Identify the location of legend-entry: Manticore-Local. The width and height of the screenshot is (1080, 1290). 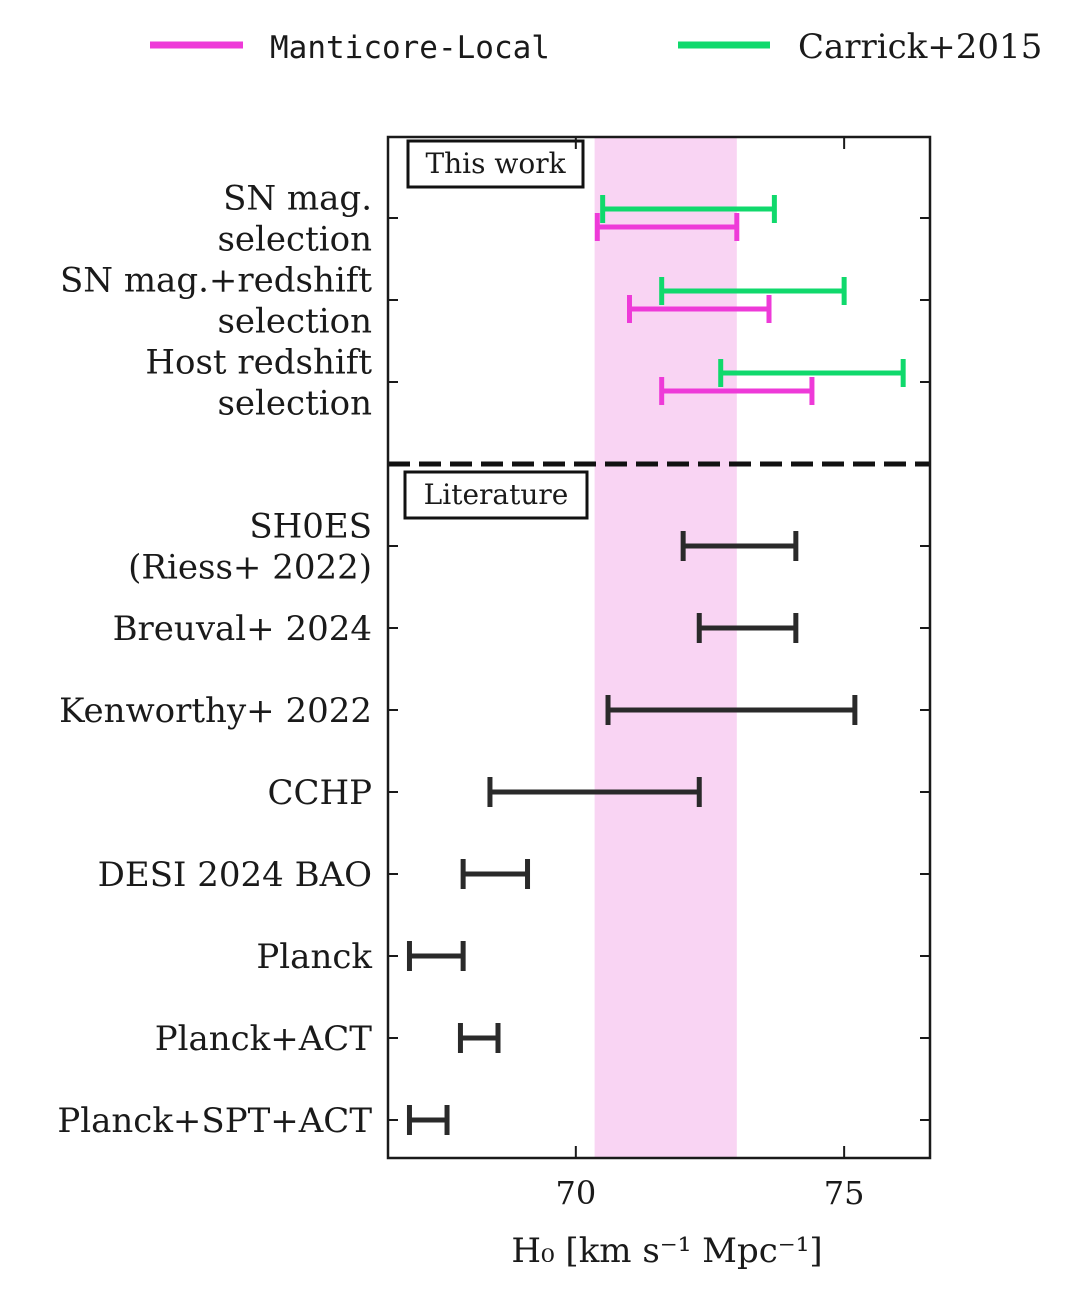
(350, 48).